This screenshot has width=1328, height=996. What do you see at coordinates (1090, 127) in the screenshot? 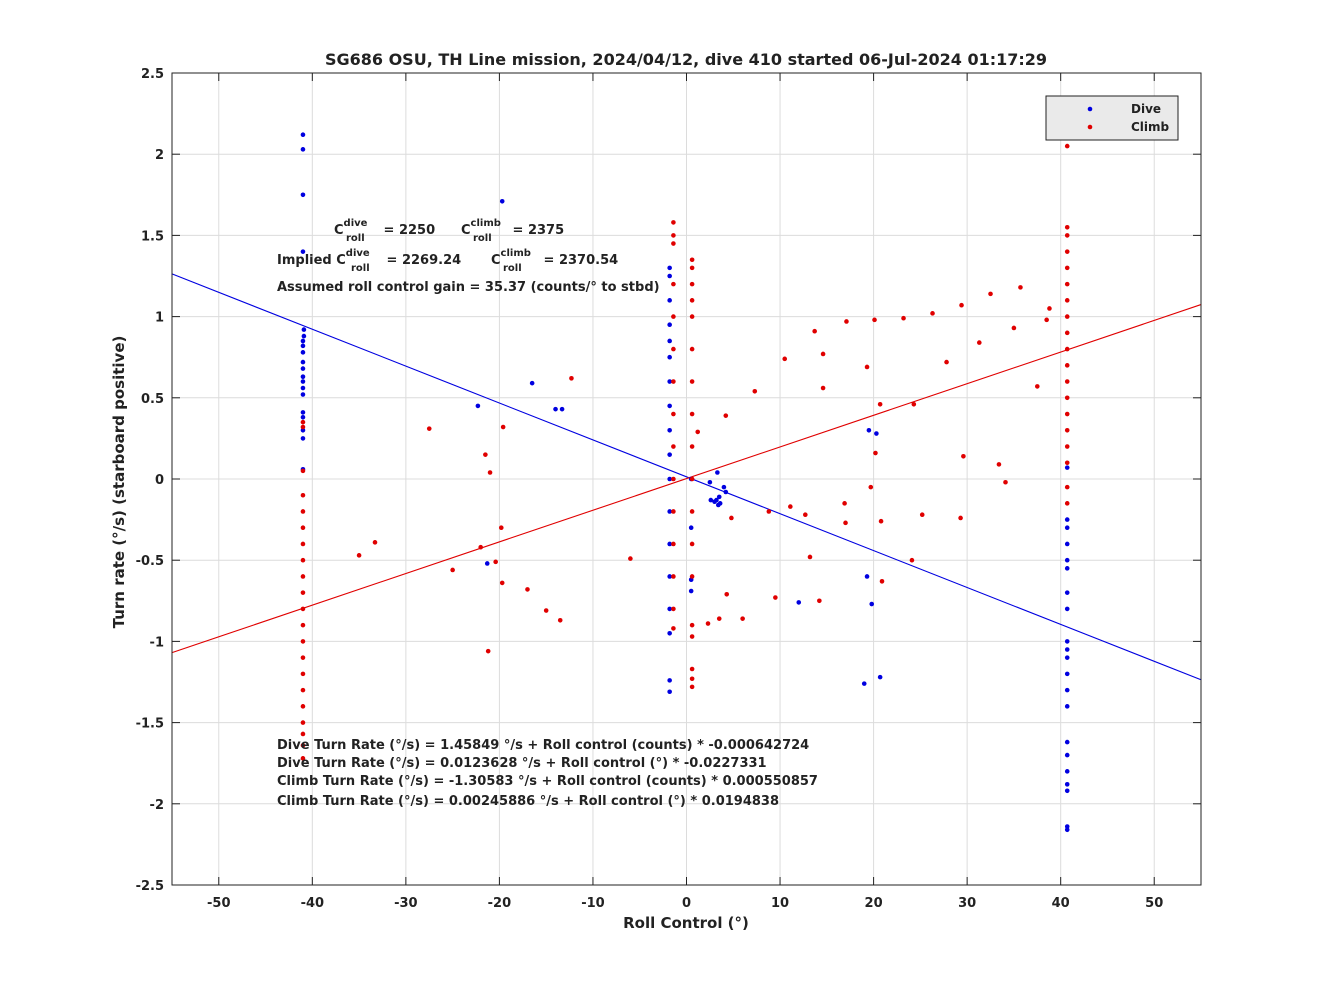
I see `legend-marker-climb` at bounding box center [1090, 127].